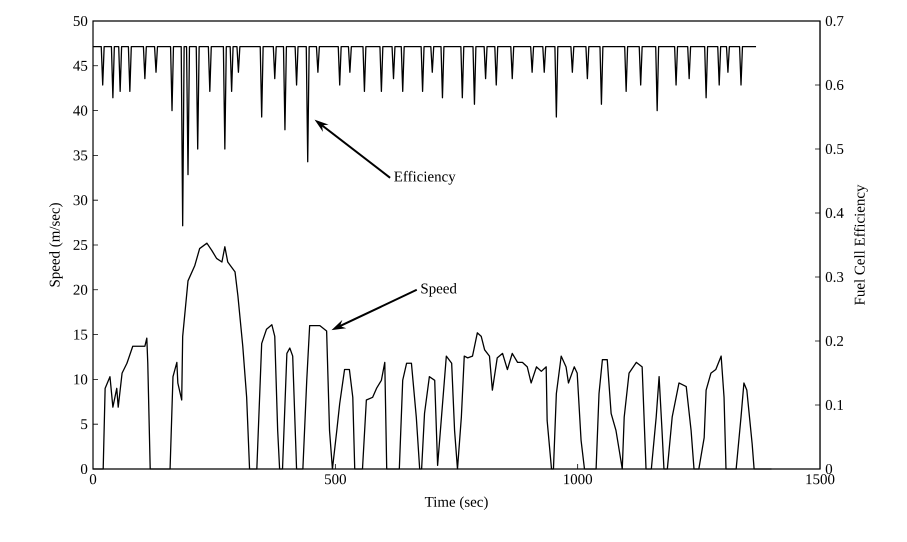 The image size is (907, 542). What do you see at coordinates (829, 469) in the screenshot?
I see `y2-tick-label: 0` at bounding box center [829, 469].